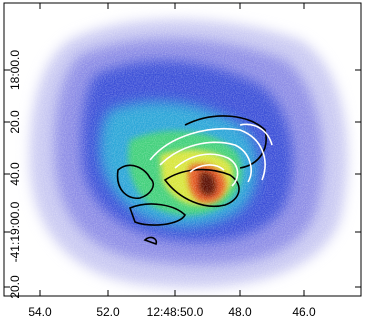 This screenshot has height=327, width=366. I want to click on x-tick-label: 12:48:50.0, so click(175, 312).